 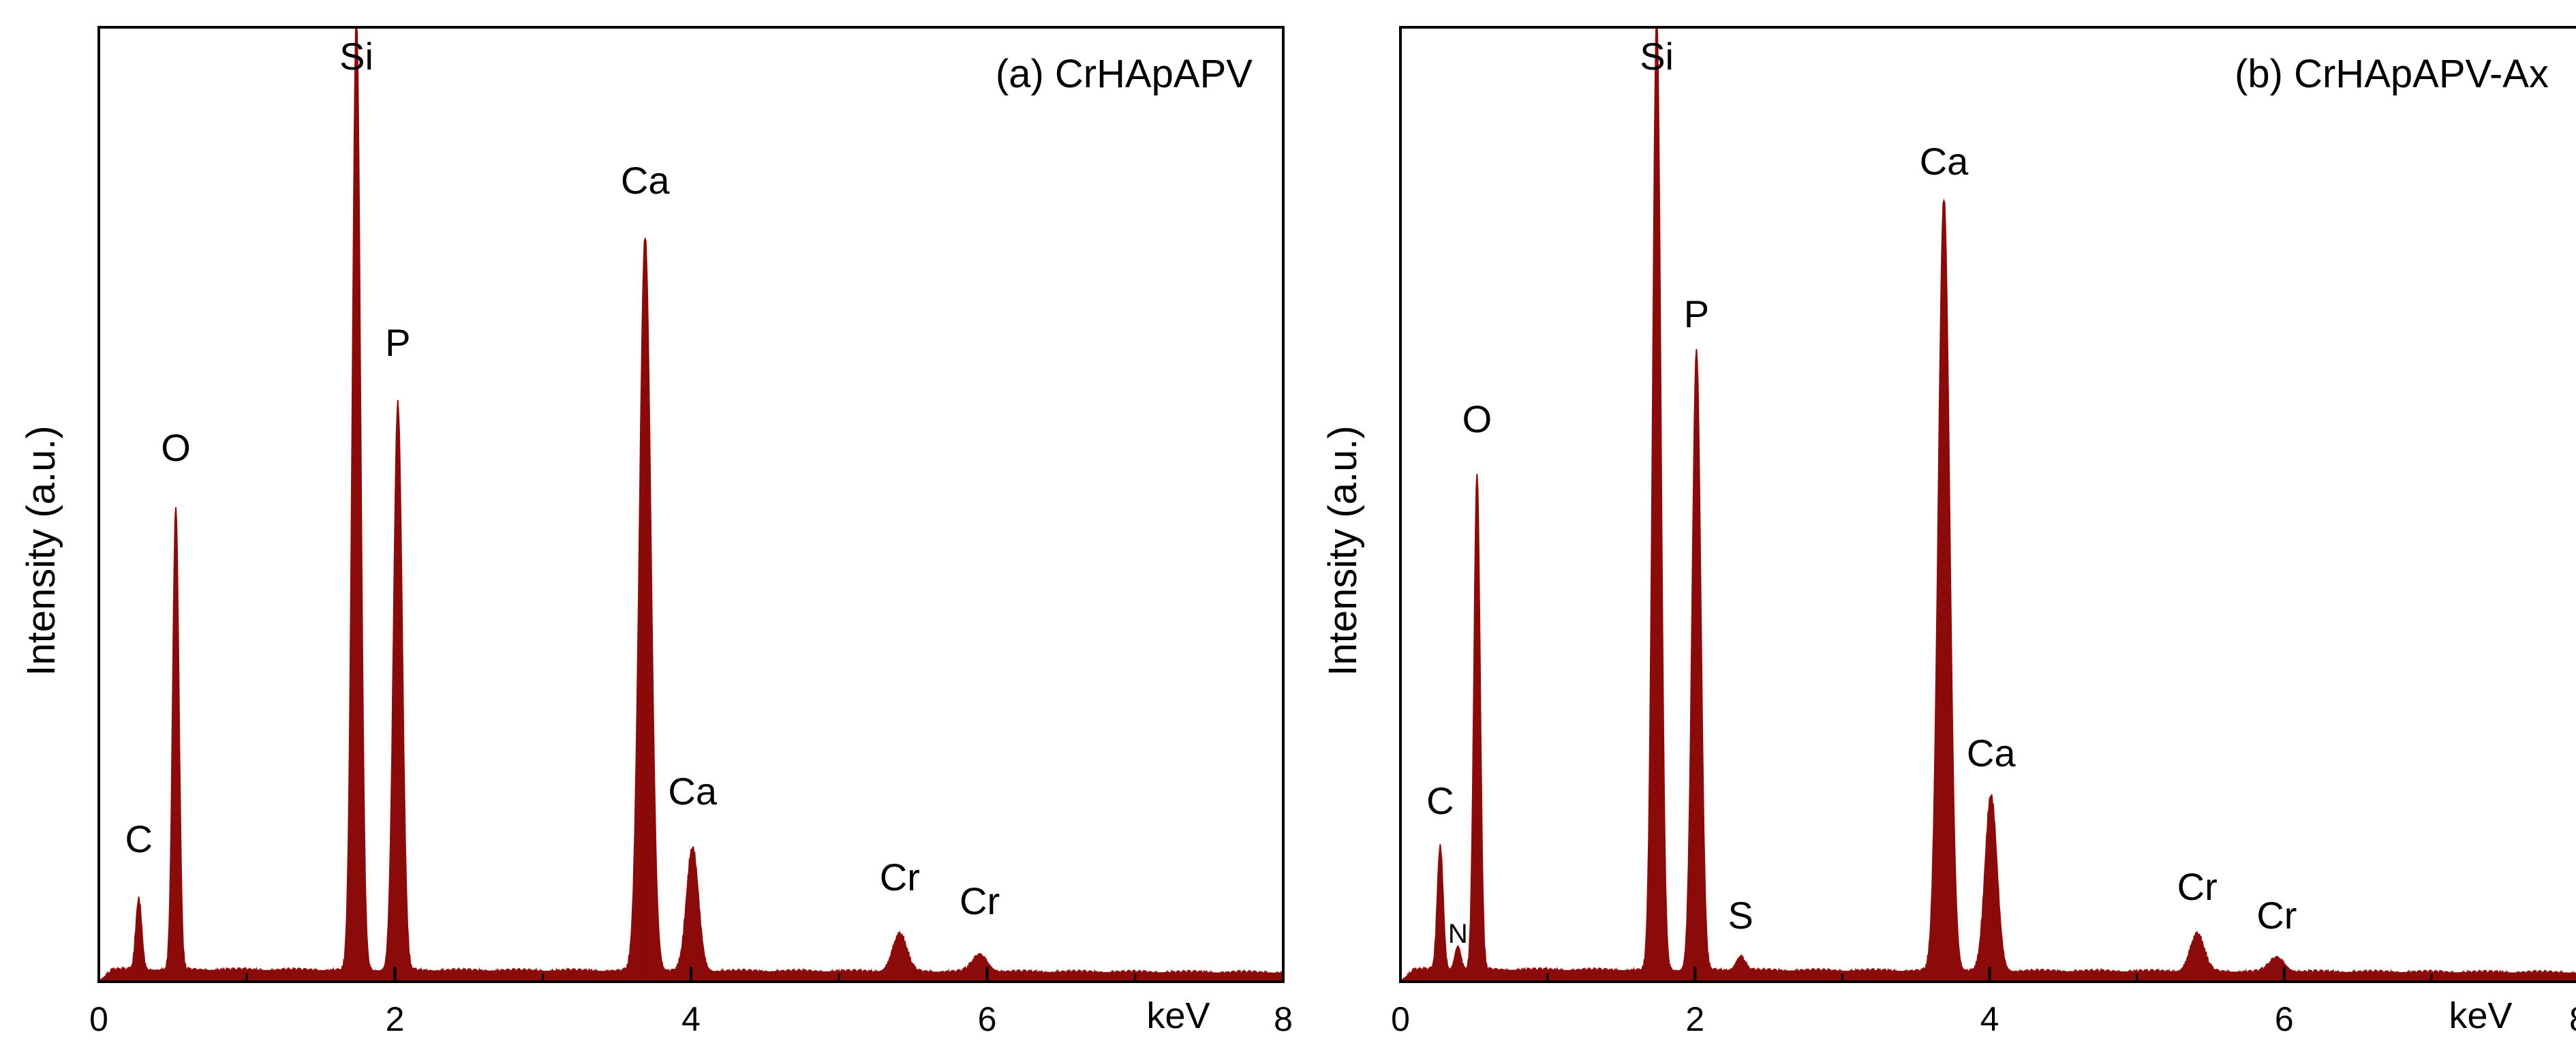 What do you see at coordinates (1283, 1019) in the screenshot?
I see `x-tick-label-a-4: 8` at bounding box center [1283, 1019].